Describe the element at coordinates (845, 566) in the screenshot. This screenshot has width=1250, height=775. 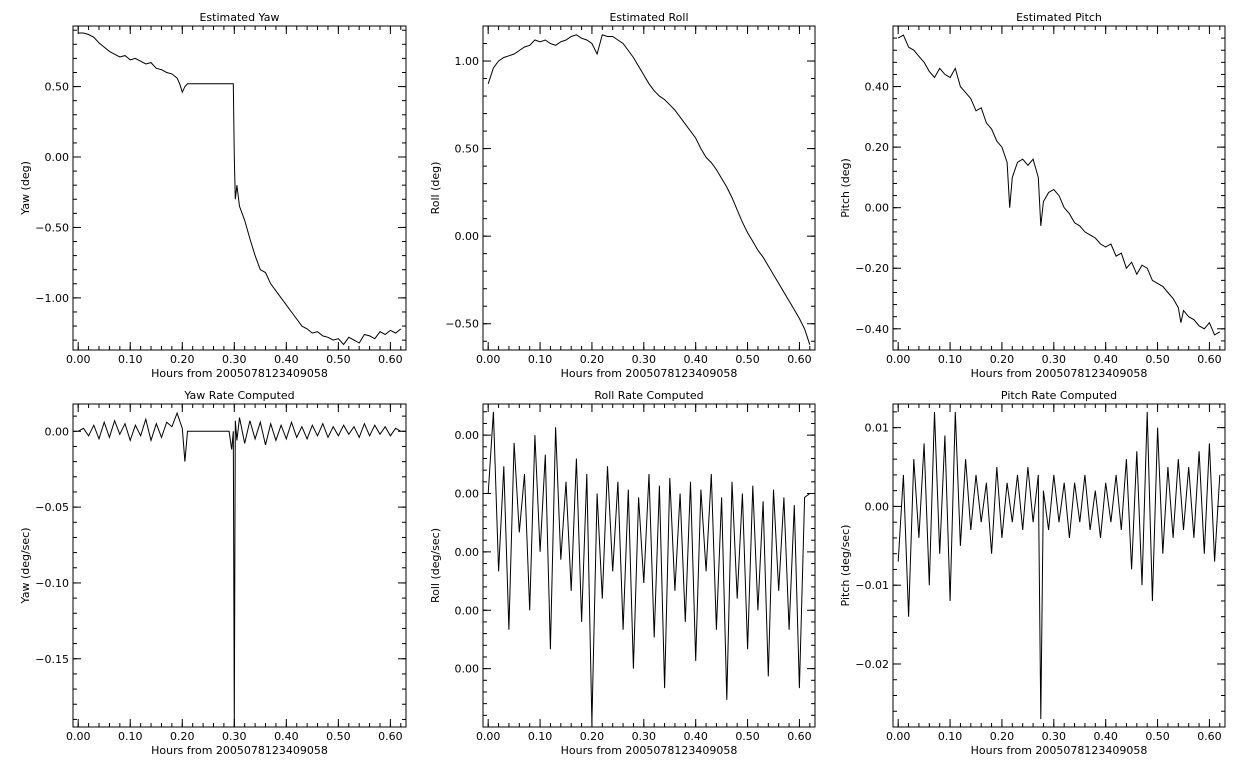
I see `y-axis-label: Pitch (deg/sec)` at that location.